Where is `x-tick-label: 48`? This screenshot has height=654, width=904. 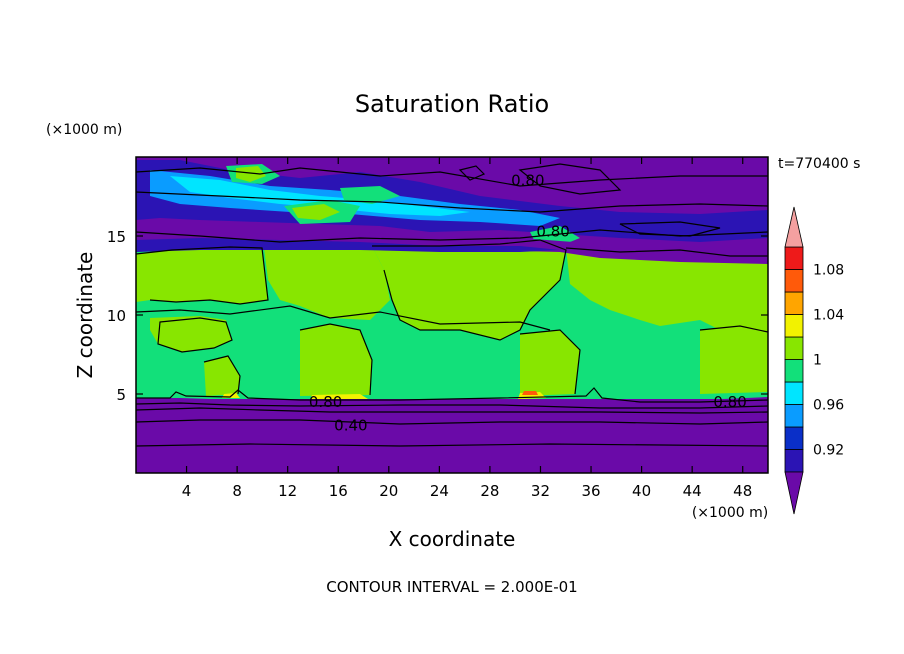
x-tick-label: 48 is located at coordinates (742, 491).